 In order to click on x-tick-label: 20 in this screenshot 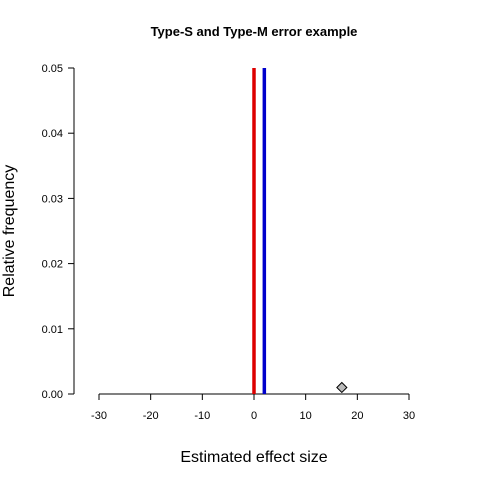, I will do `click(357, 416)`.